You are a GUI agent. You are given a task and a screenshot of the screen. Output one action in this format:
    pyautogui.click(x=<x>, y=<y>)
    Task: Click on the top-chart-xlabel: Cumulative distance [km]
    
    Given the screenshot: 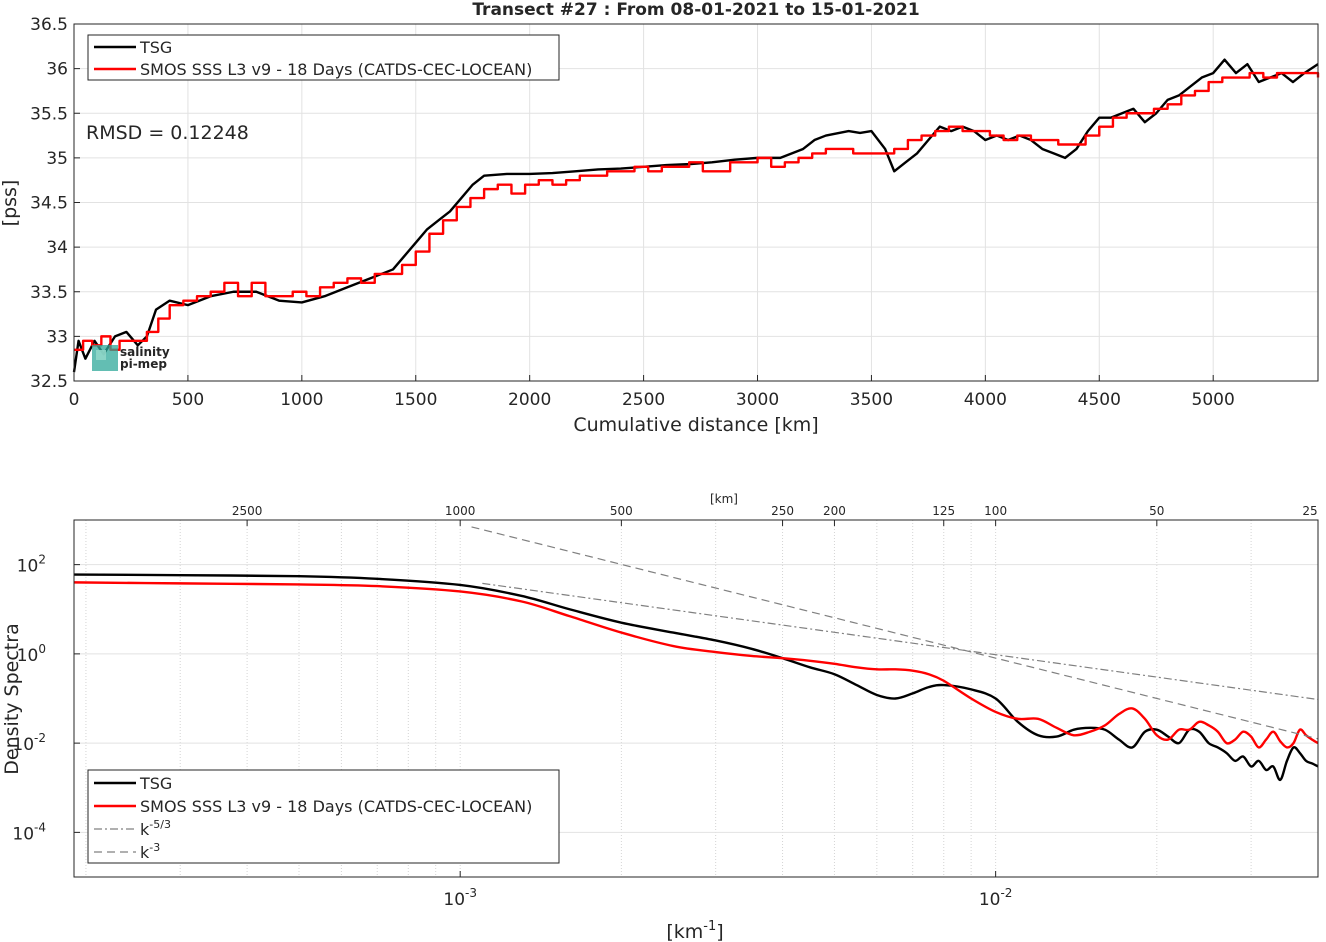 What is the action you would take?
    pyautogui.click(x=695, y=425)
    